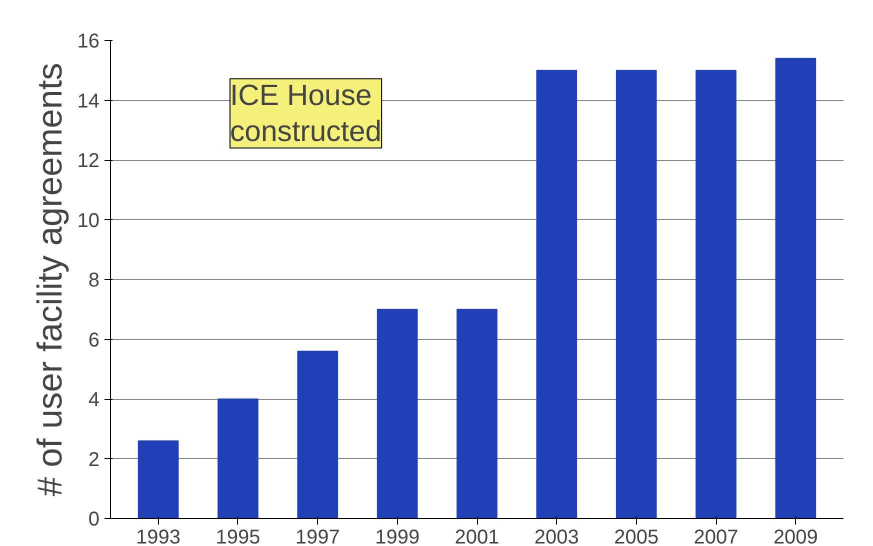 The height and width of the screenshot is (546, 873). What do you see at coordinates (50, 279) in the screenshot?
I see `y-axis-title: # of user facility agreements` at bounding box center [50, 279].